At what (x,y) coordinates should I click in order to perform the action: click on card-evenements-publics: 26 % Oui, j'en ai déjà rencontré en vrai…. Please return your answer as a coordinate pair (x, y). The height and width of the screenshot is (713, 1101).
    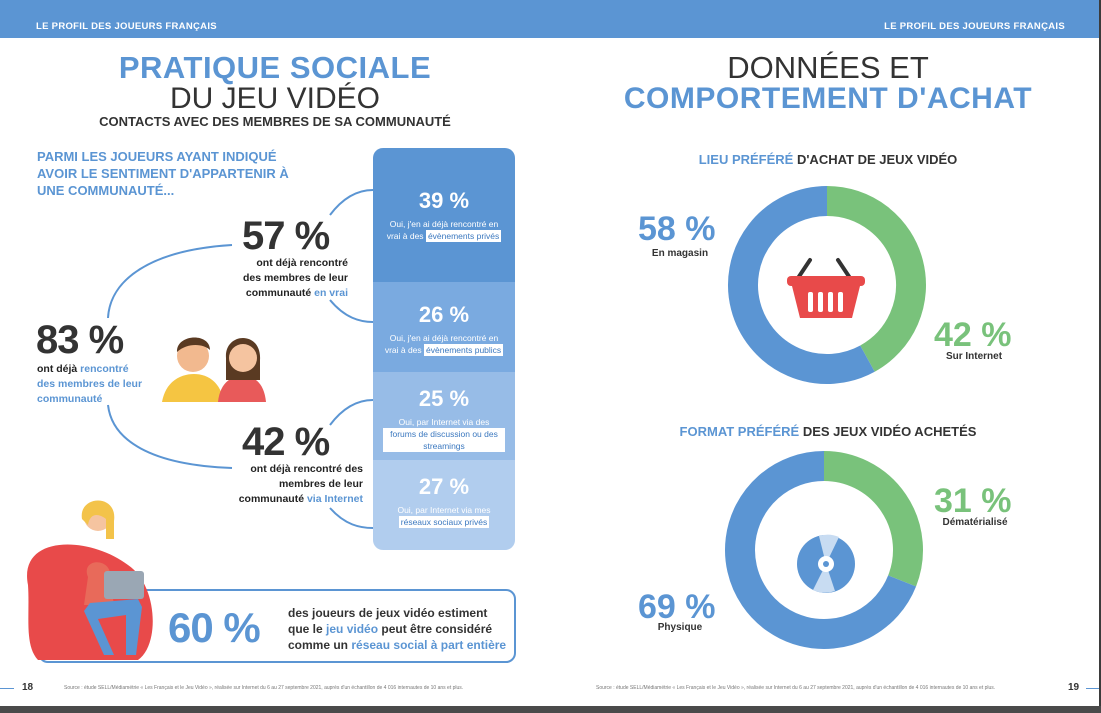
    Looking at the image, I should click on (444, 327).